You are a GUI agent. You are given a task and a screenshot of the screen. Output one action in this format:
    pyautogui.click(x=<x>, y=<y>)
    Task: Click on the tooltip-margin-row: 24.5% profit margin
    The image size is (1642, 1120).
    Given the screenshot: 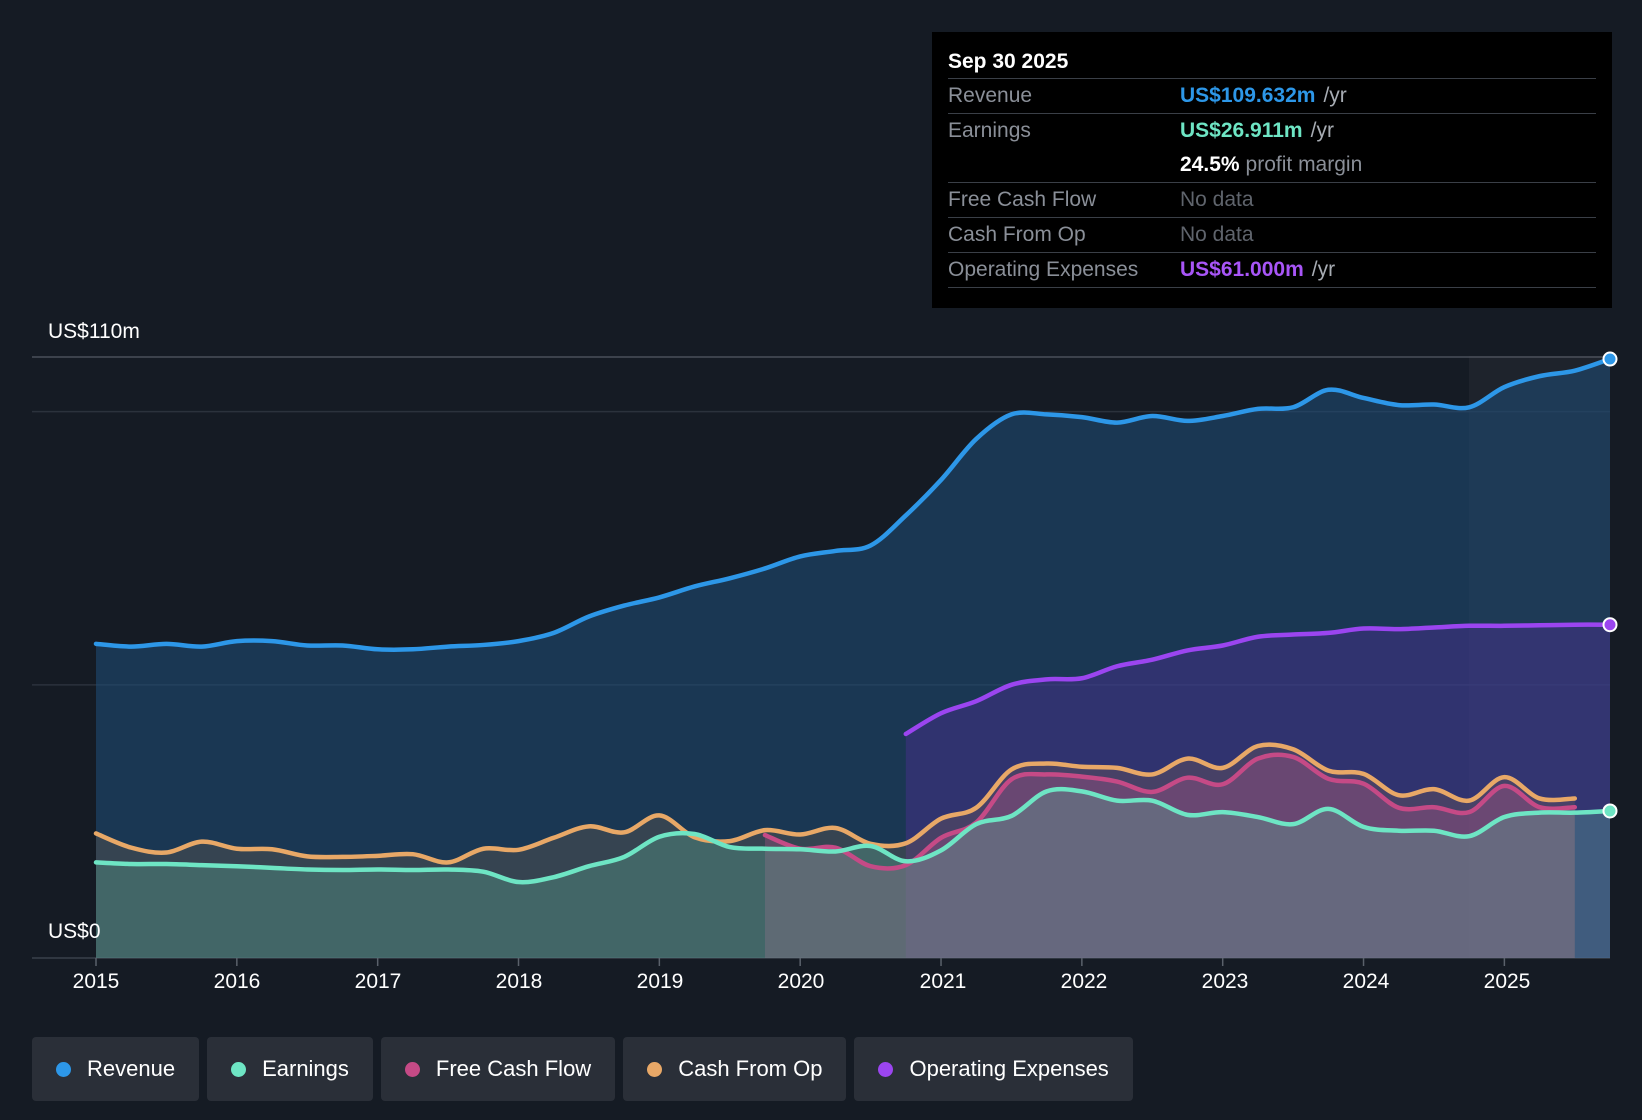 What is the action you would take?
    pyautogui.click(x=1272, y=165)
    